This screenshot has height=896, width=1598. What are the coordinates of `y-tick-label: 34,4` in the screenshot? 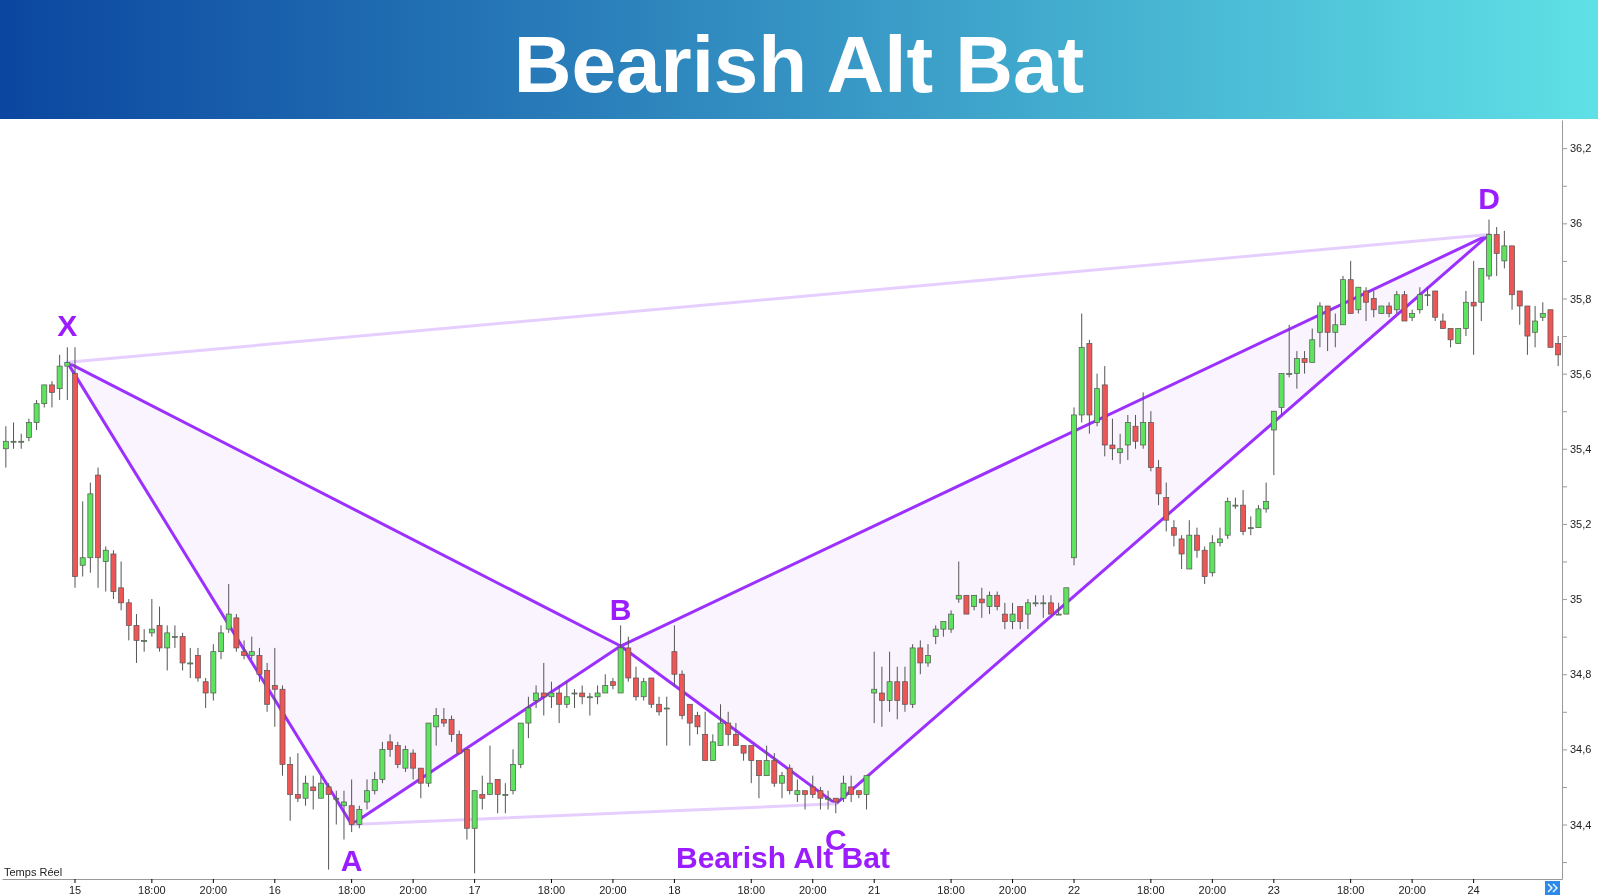 It's located at (1581, 824).